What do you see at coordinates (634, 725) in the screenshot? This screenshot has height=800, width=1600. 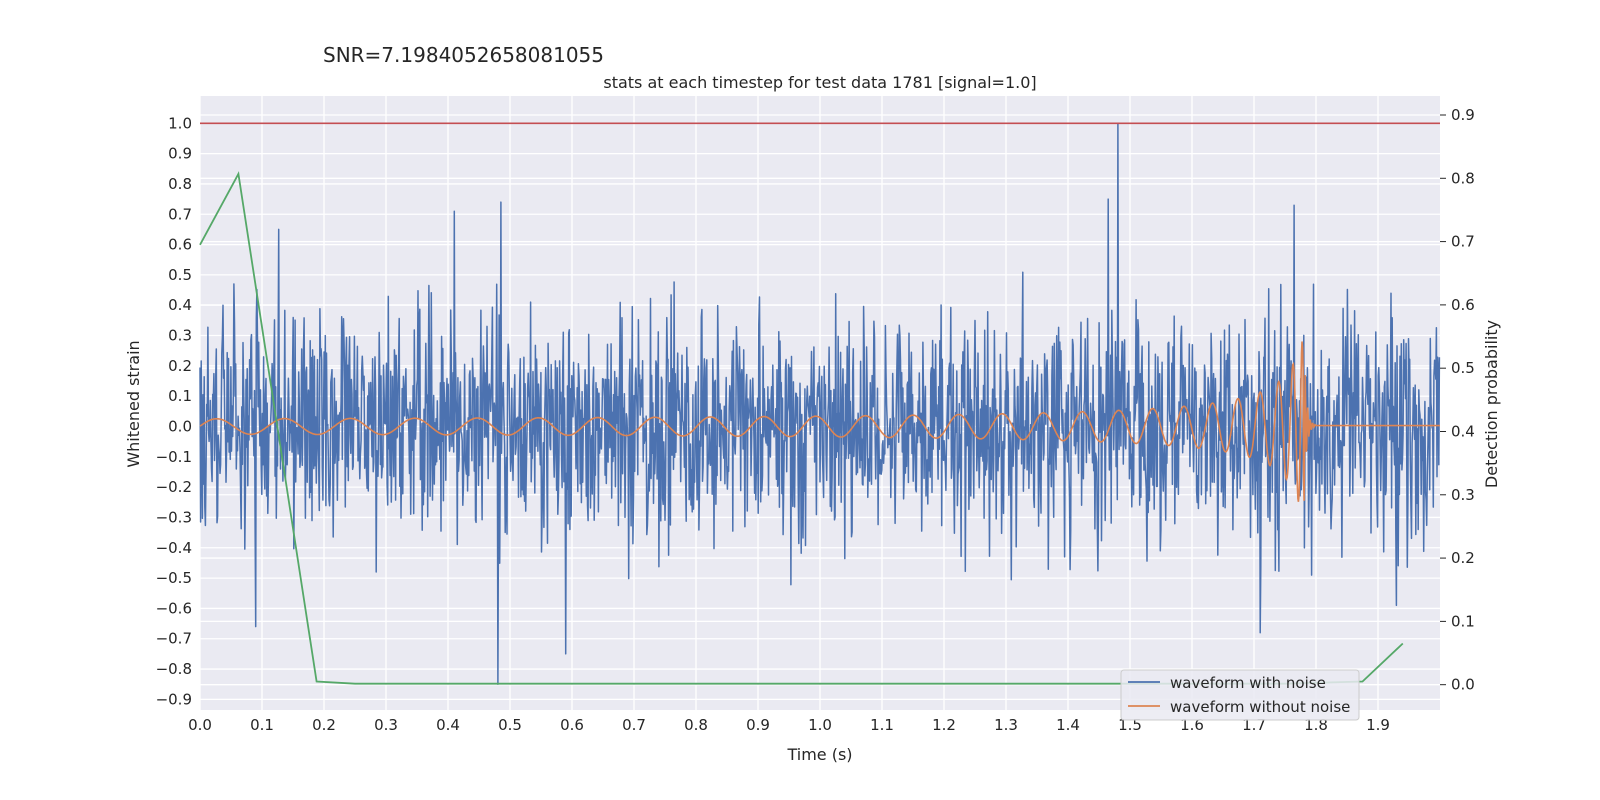 I see `x-tick-label: 0.7` at bounding box center [634, 725].